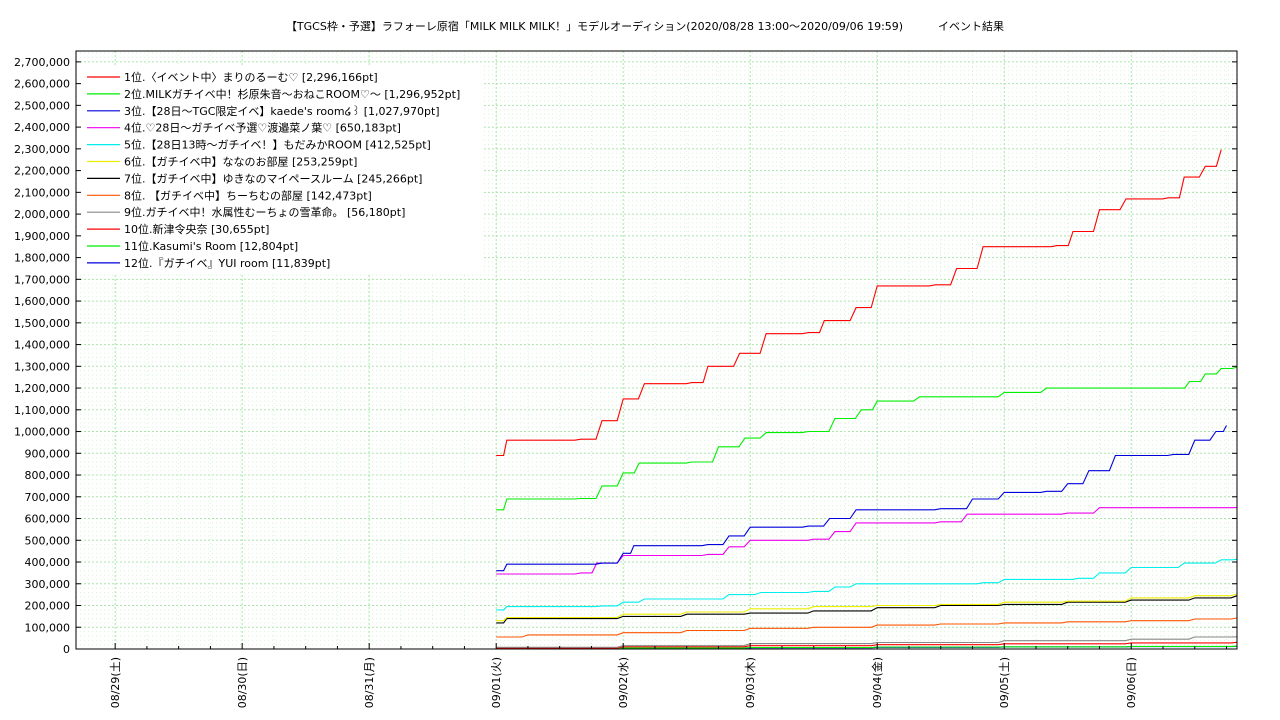 This screenshot has height=720, width=1280. What do you see at coordinates (42, 301) in the screenshot?
I see `y-tick-label: 1,600,000` at bounding box center [42, 301].